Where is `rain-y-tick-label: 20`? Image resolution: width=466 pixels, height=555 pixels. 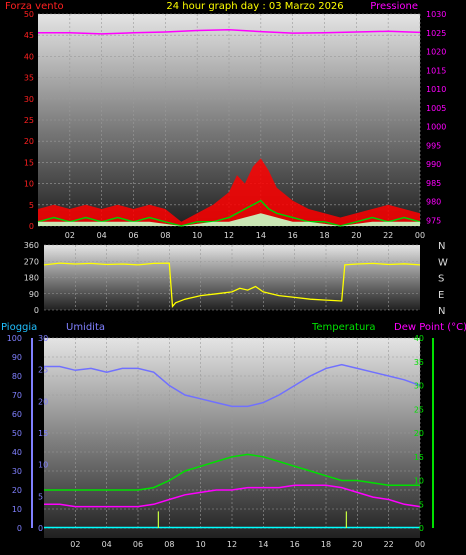 rain-y-tick-label: 20 is located at coordinates (43, 401).